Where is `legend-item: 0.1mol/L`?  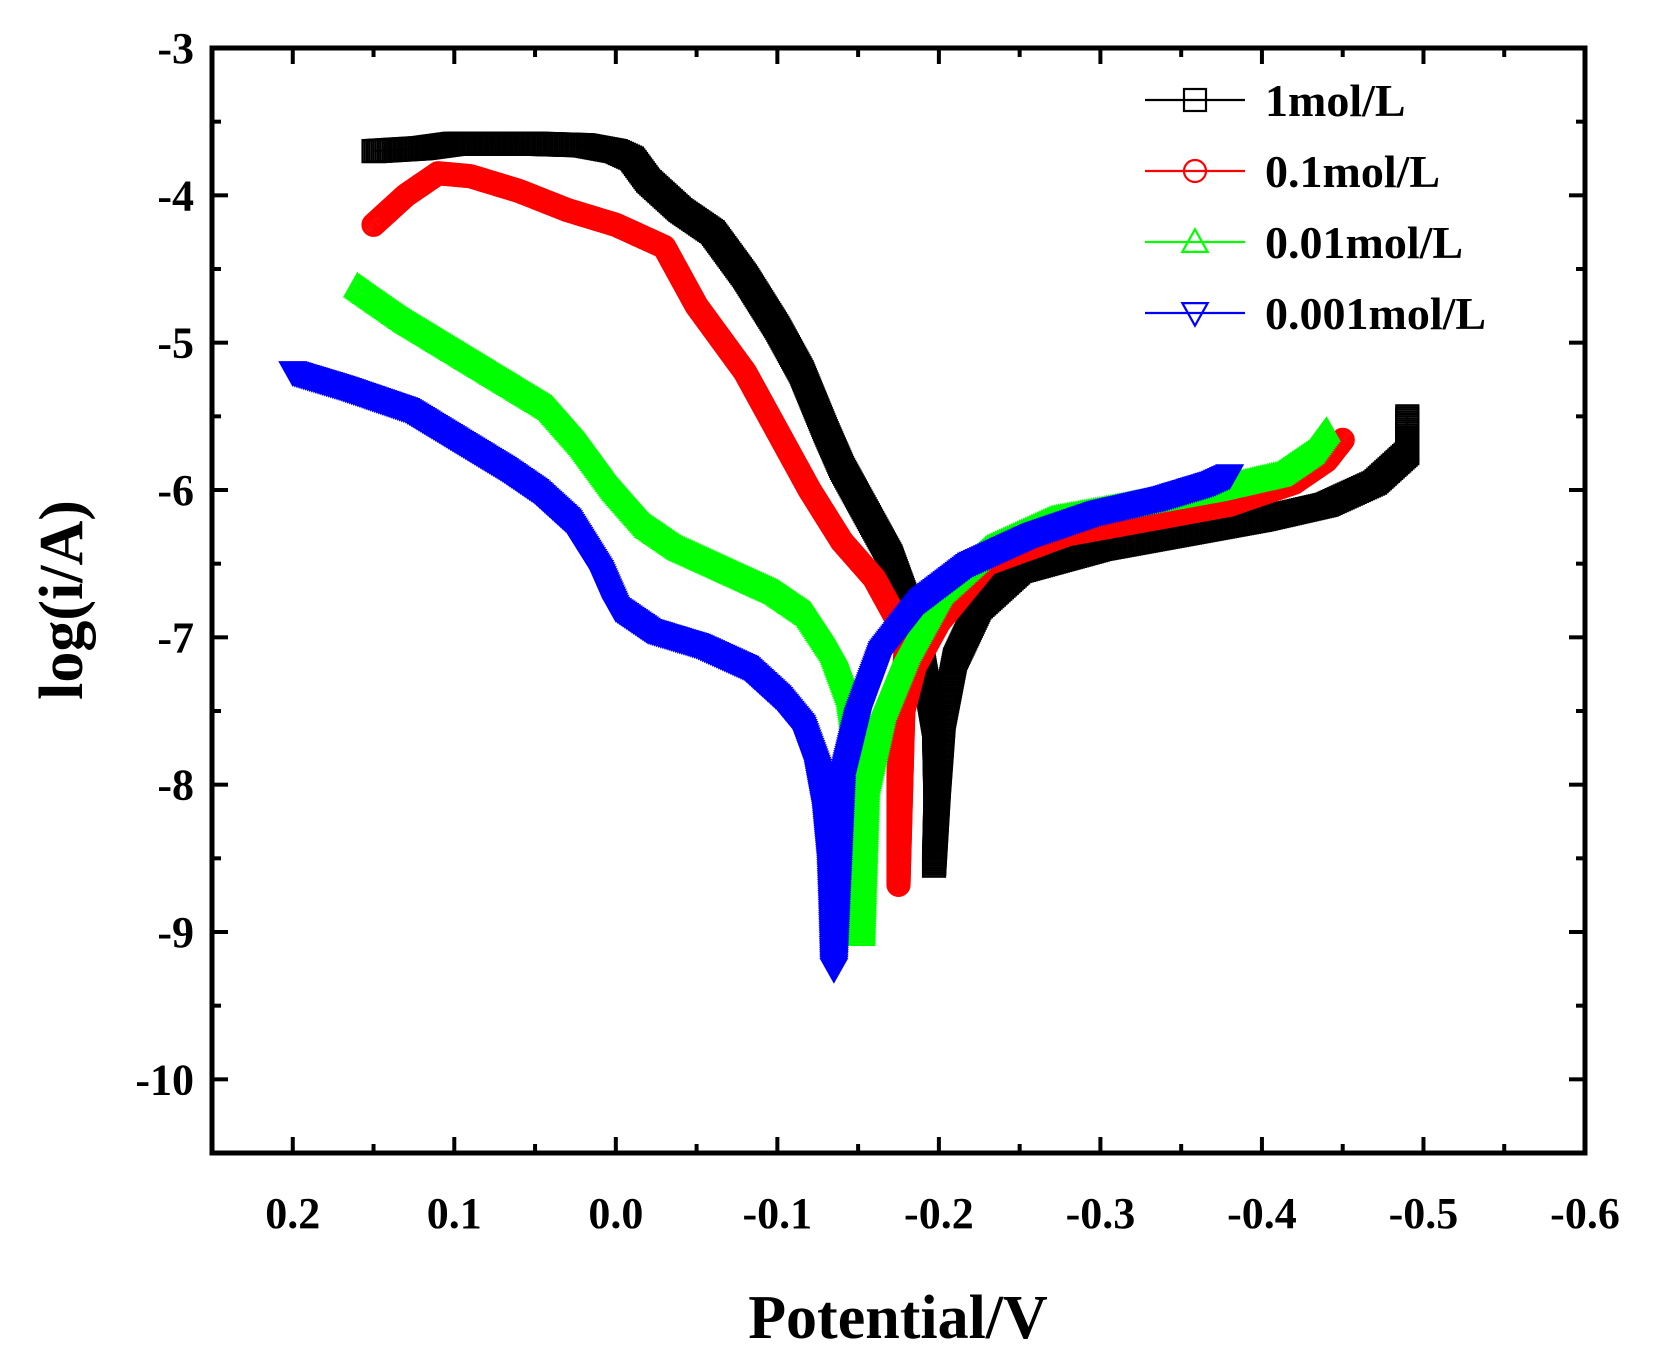
legend-item: 0.1mol/L is located at coordinates (1292, 171).